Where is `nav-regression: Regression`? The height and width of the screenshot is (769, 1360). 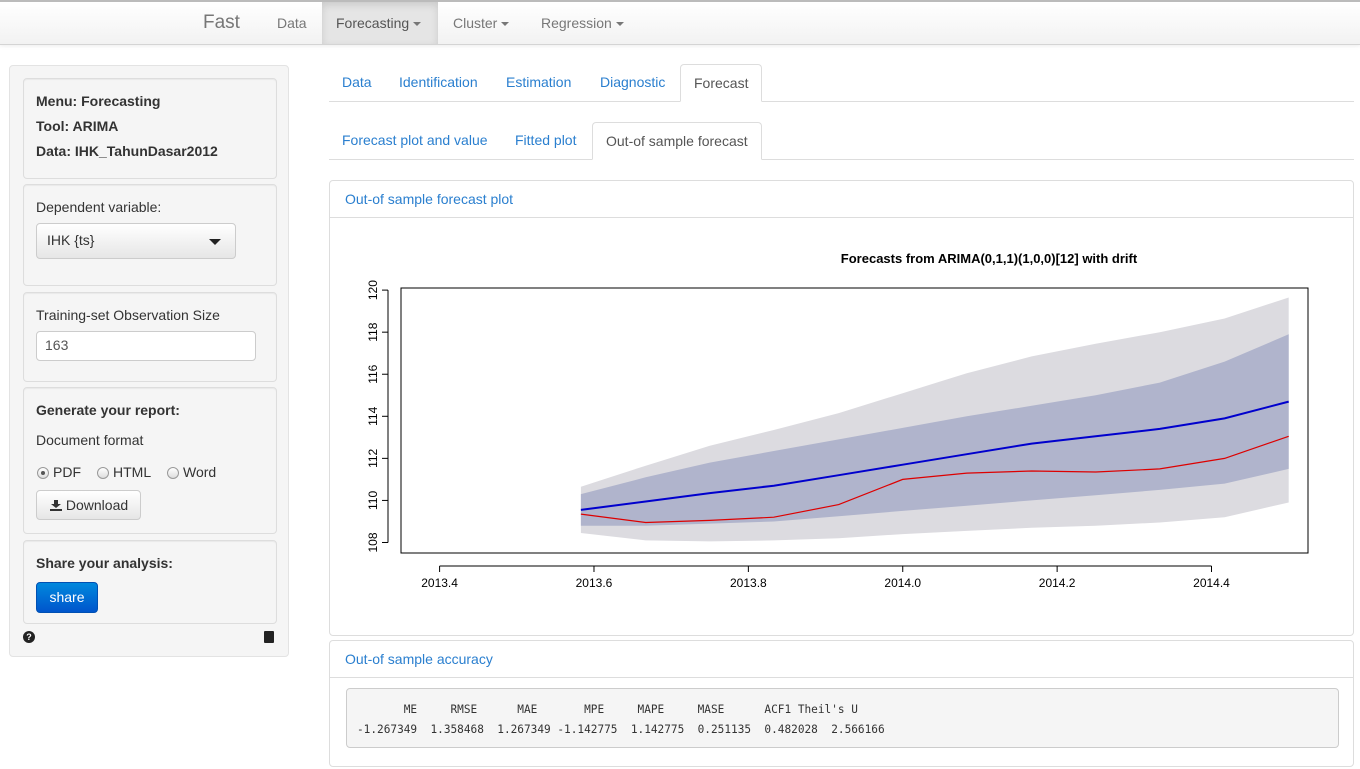 nav-regression: Regression is located at coordinates (582, 23).